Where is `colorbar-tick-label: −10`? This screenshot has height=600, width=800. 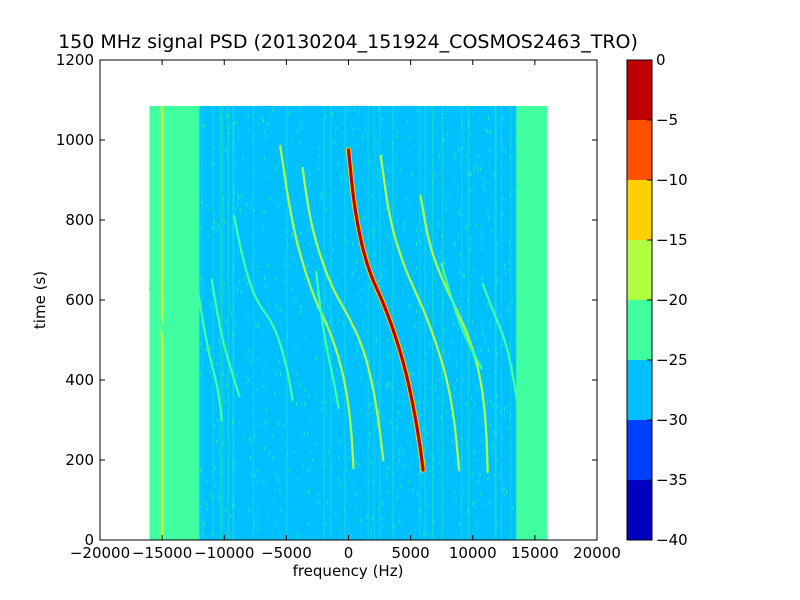 colorbar-tick-label: −10 is located at coordinates (672, 180).